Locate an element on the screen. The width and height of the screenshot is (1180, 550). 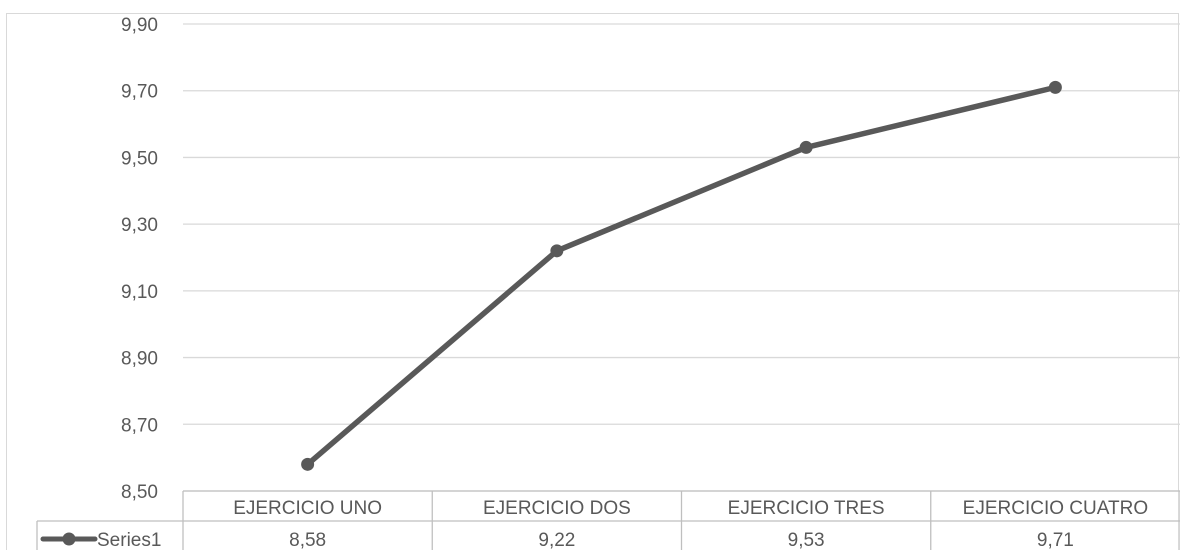
data-table-value: 8,58 is located at coordinates (307, 540).